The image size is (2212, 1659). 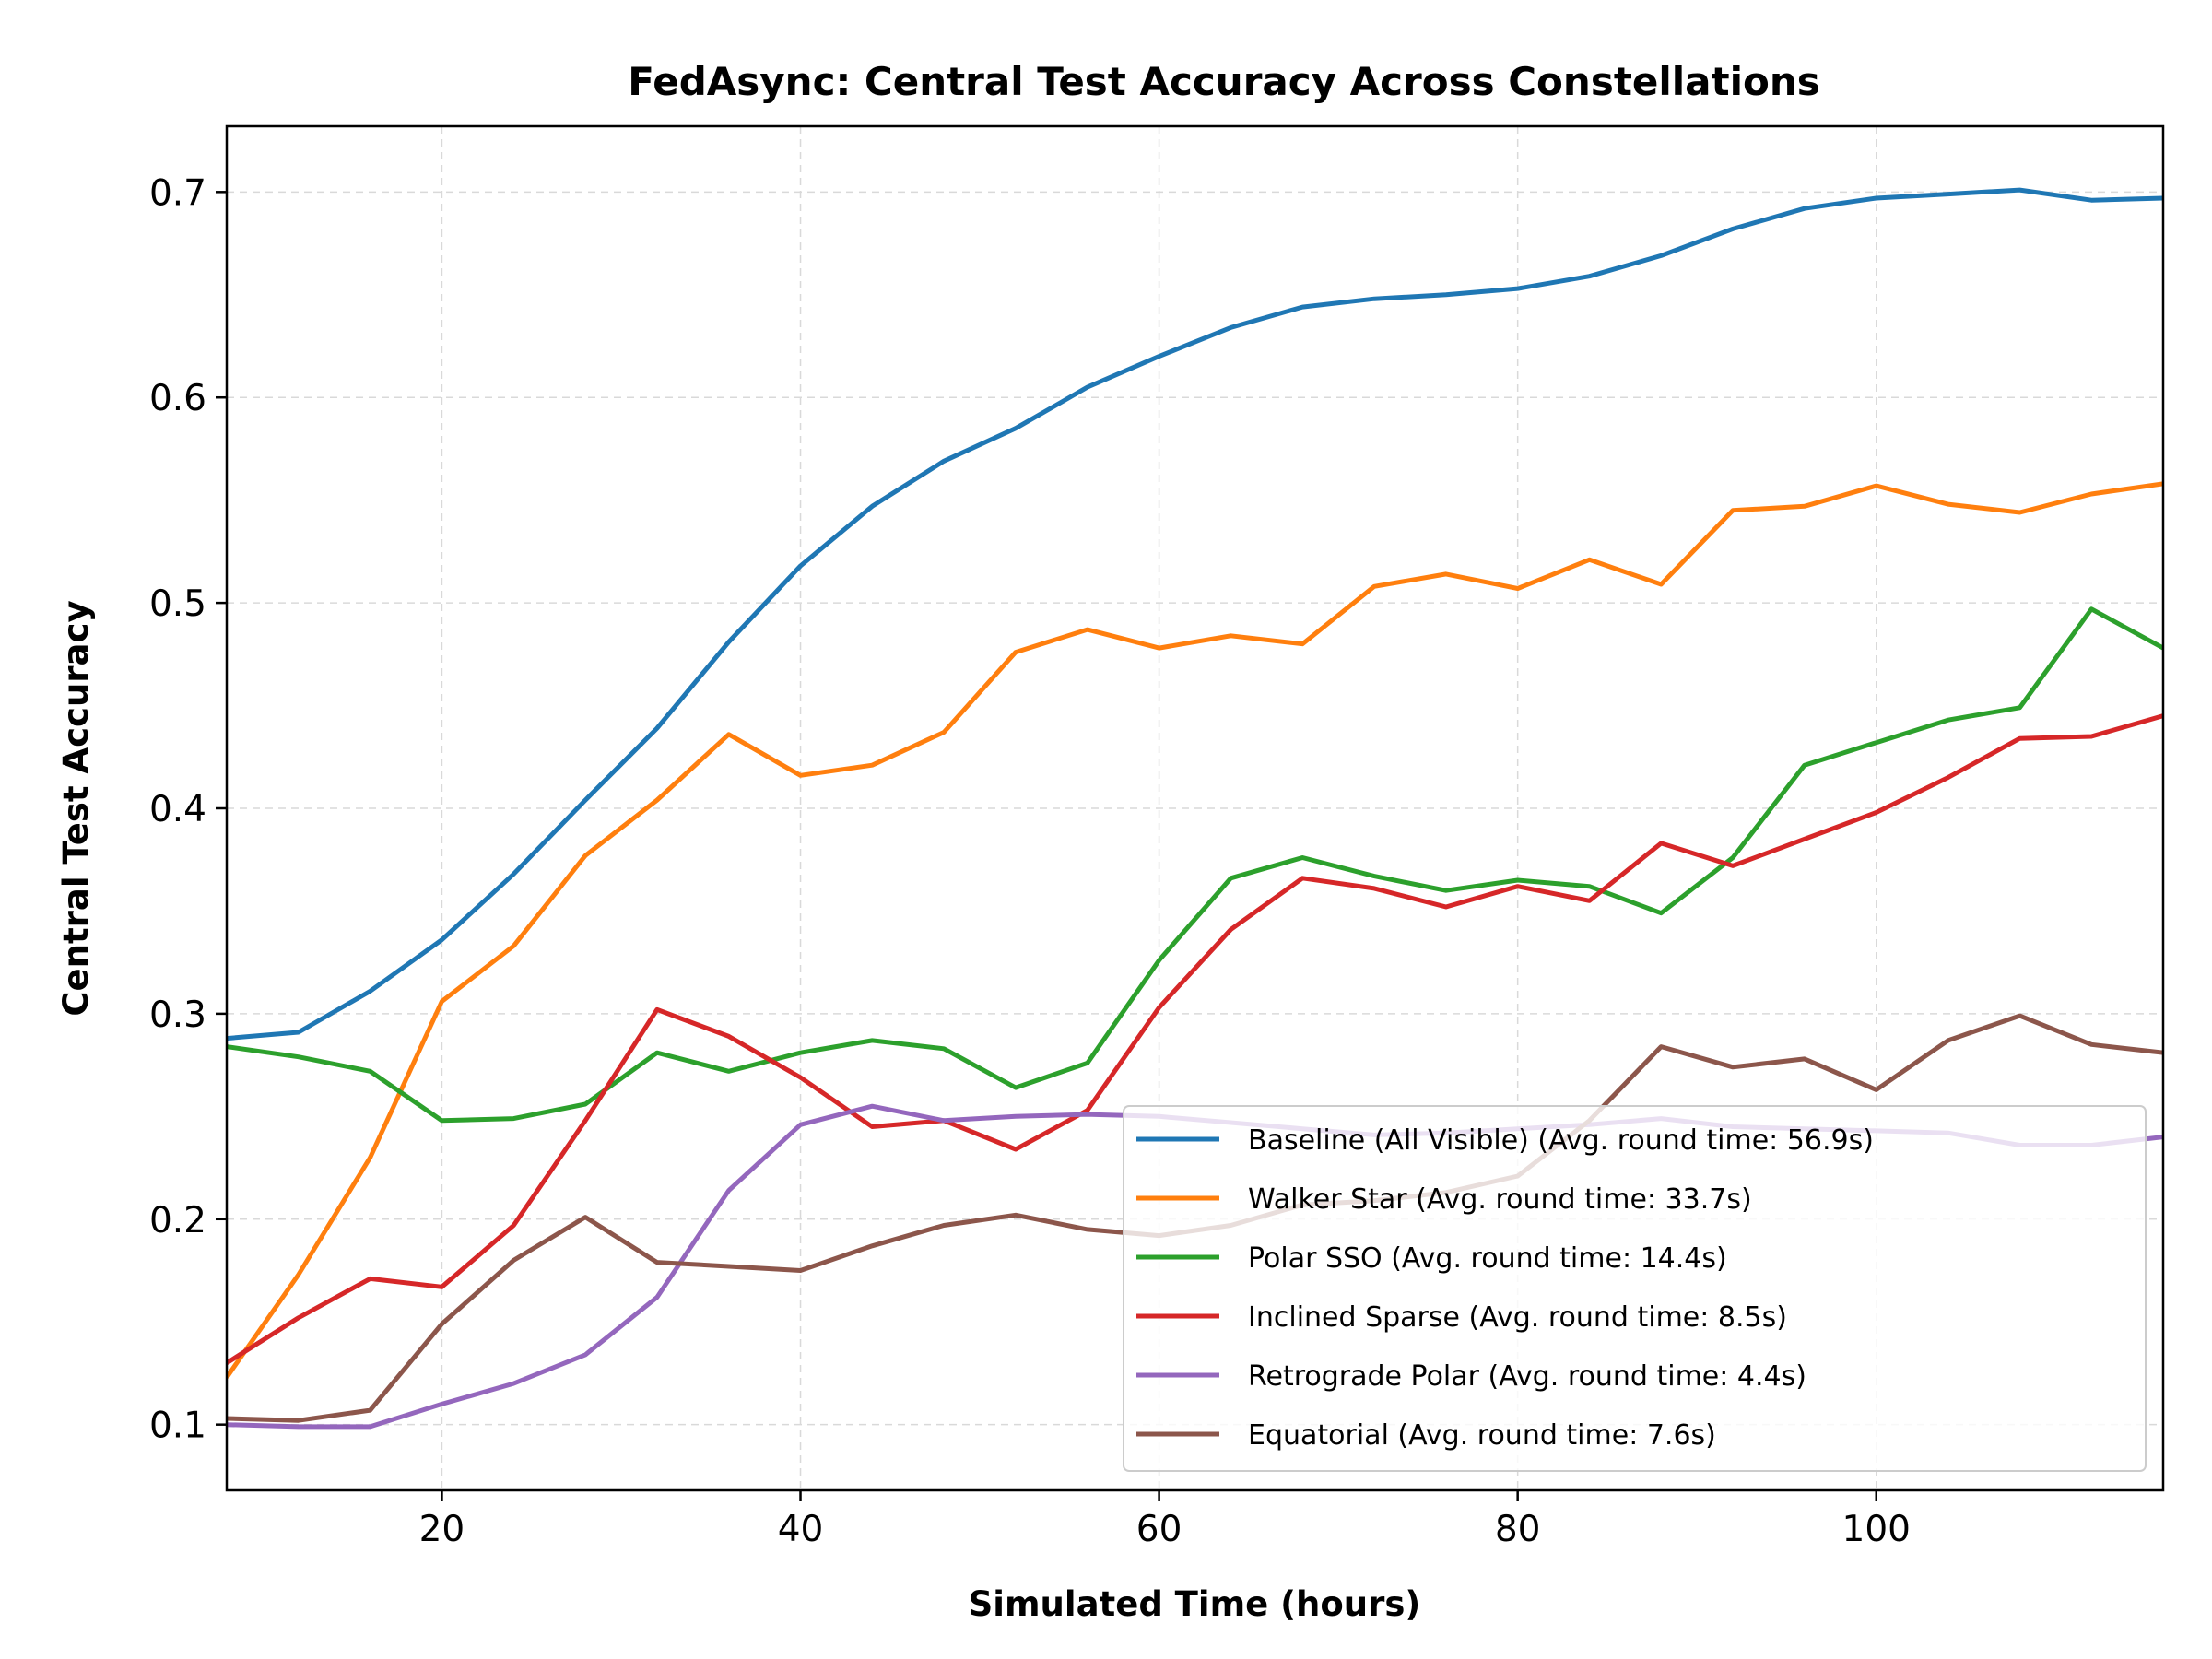 I want to click on x-axis-label: Simulated Time (hours), so click(x=1195, y=1604).